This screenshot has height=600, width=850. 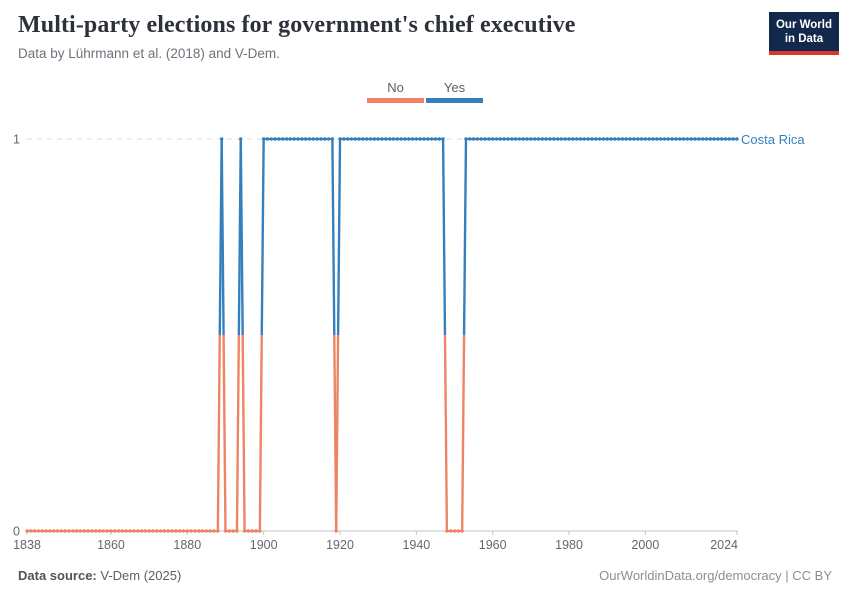 What do you see at coordinates (16, 532) in the screenshot?
I see `svg-text: 0` at bounding box center [16, 532].